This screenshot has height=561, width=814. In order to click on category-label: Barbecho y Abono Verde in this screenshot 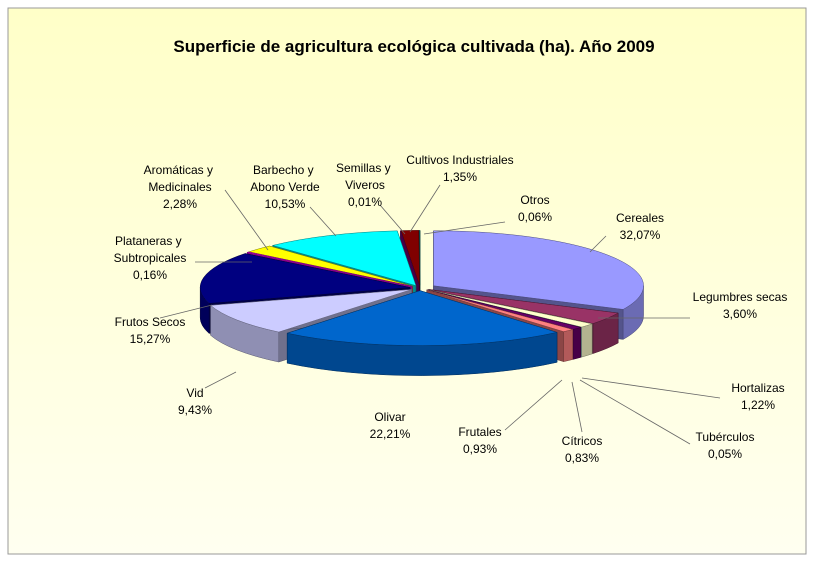, I will do `click(285, 178)`.